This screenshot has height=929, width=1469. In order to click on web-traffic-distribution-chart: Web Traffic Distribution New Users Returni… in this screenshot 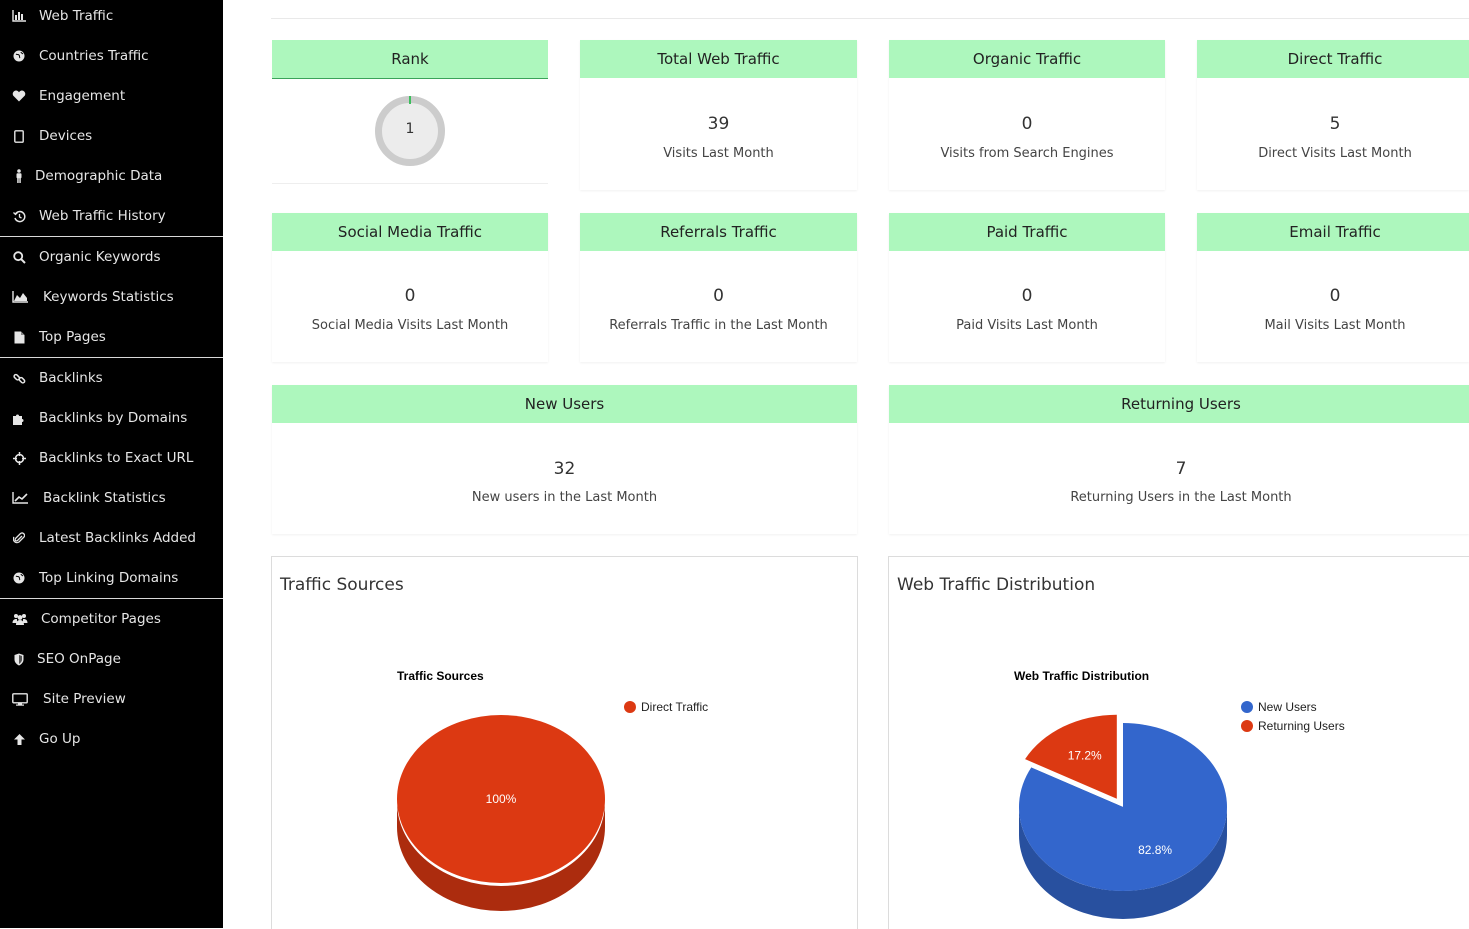, I will do `click(1179, 794)`.